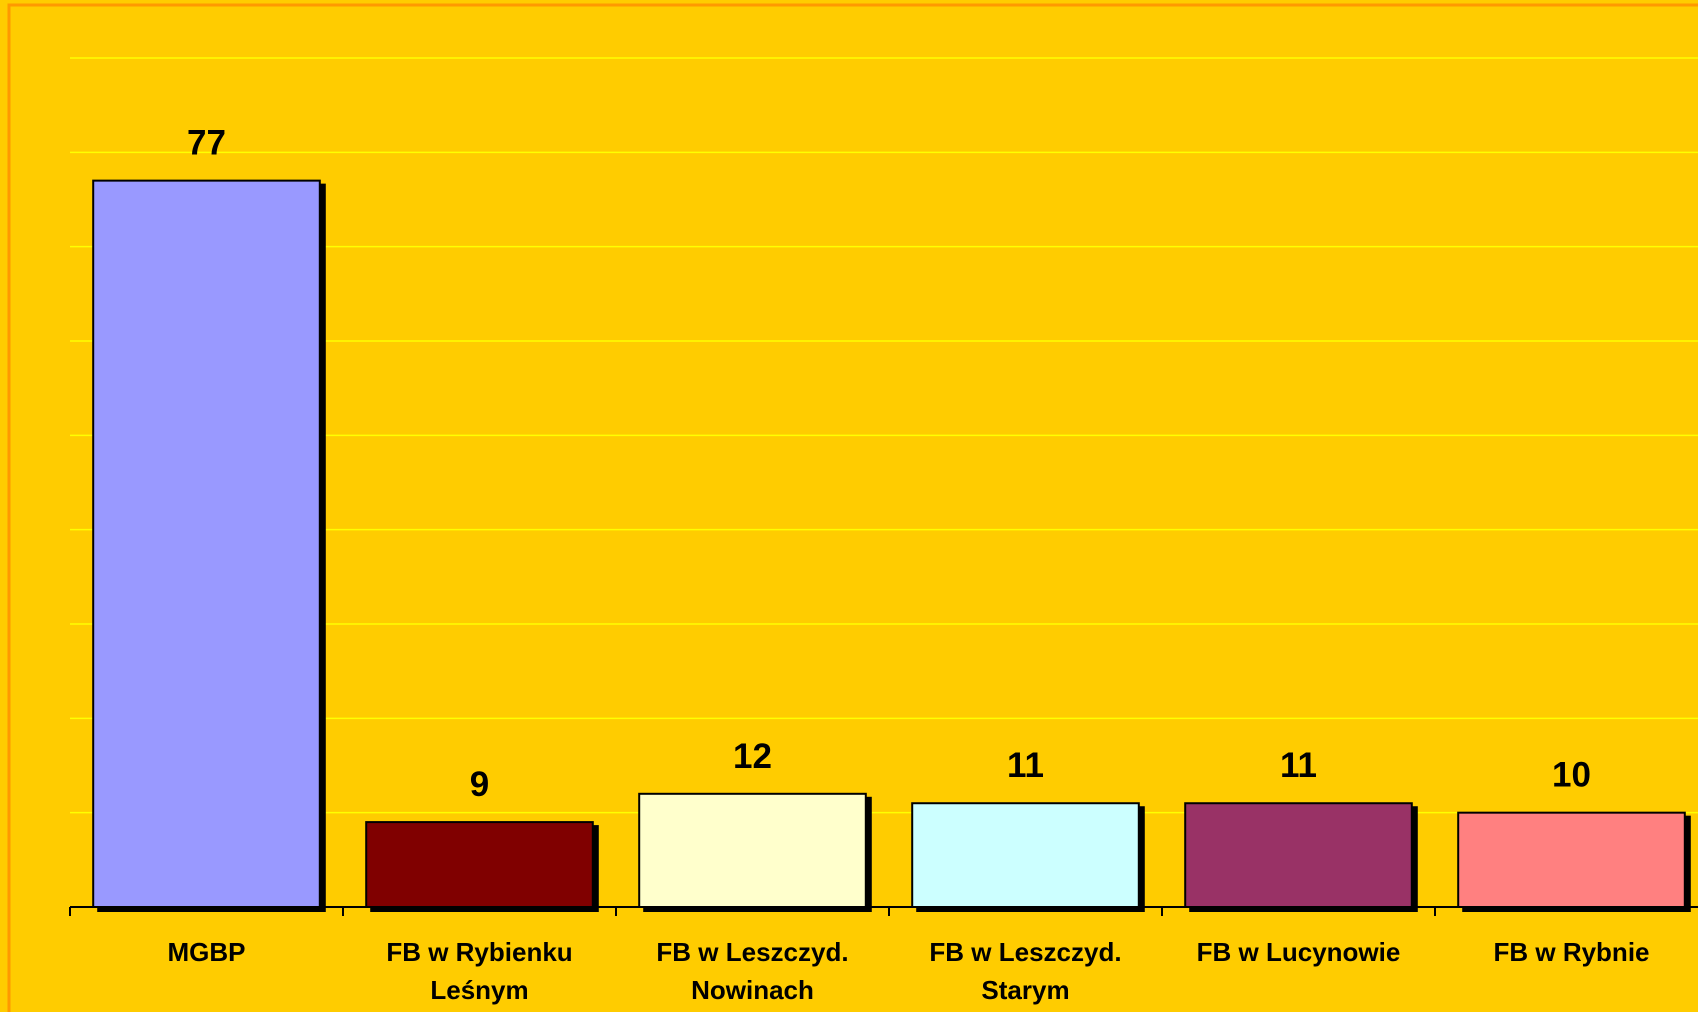  Describe the element at coordinates (752, 971) in the screenshot. I see `x-tick-label: FB w Leszczyd. Nowinach` at that location.